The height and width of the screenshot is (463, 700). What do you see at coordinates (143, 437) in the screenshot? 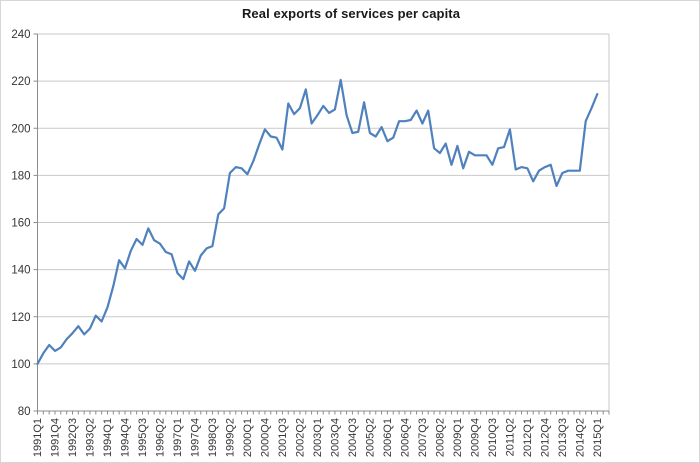
I see `x-tick-label: 1995Q3` at bounding box center [143, 437].